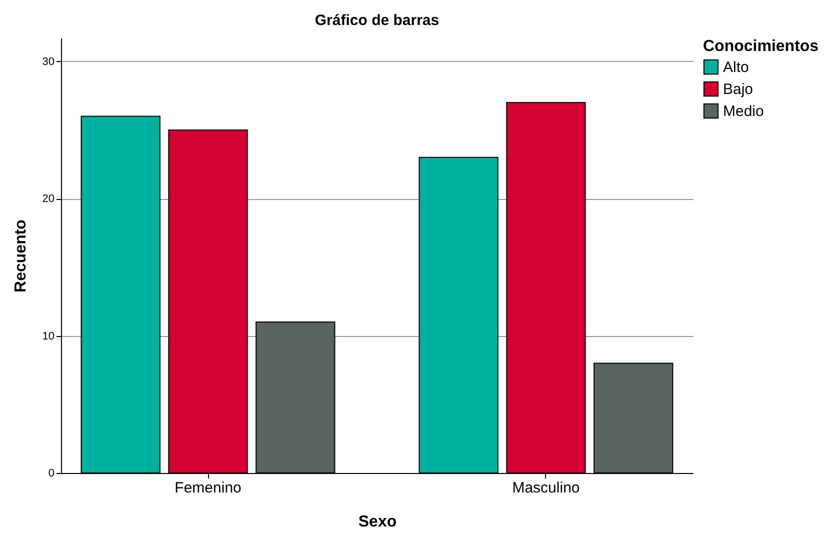  Describe the element at coordinates (761, 46) in the screenshot. I see `legend-title: Conocimientos` at that location.